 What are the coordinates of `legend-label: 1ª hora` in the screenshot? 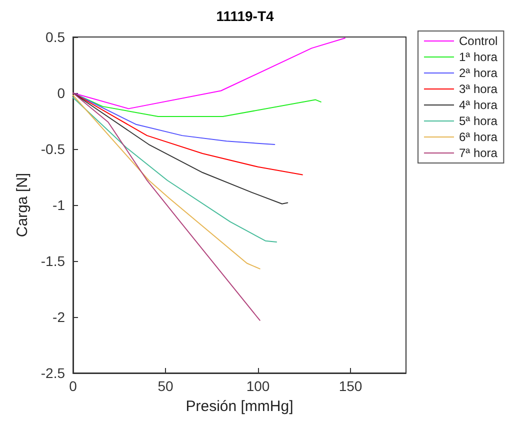 It's located at (478, 57).